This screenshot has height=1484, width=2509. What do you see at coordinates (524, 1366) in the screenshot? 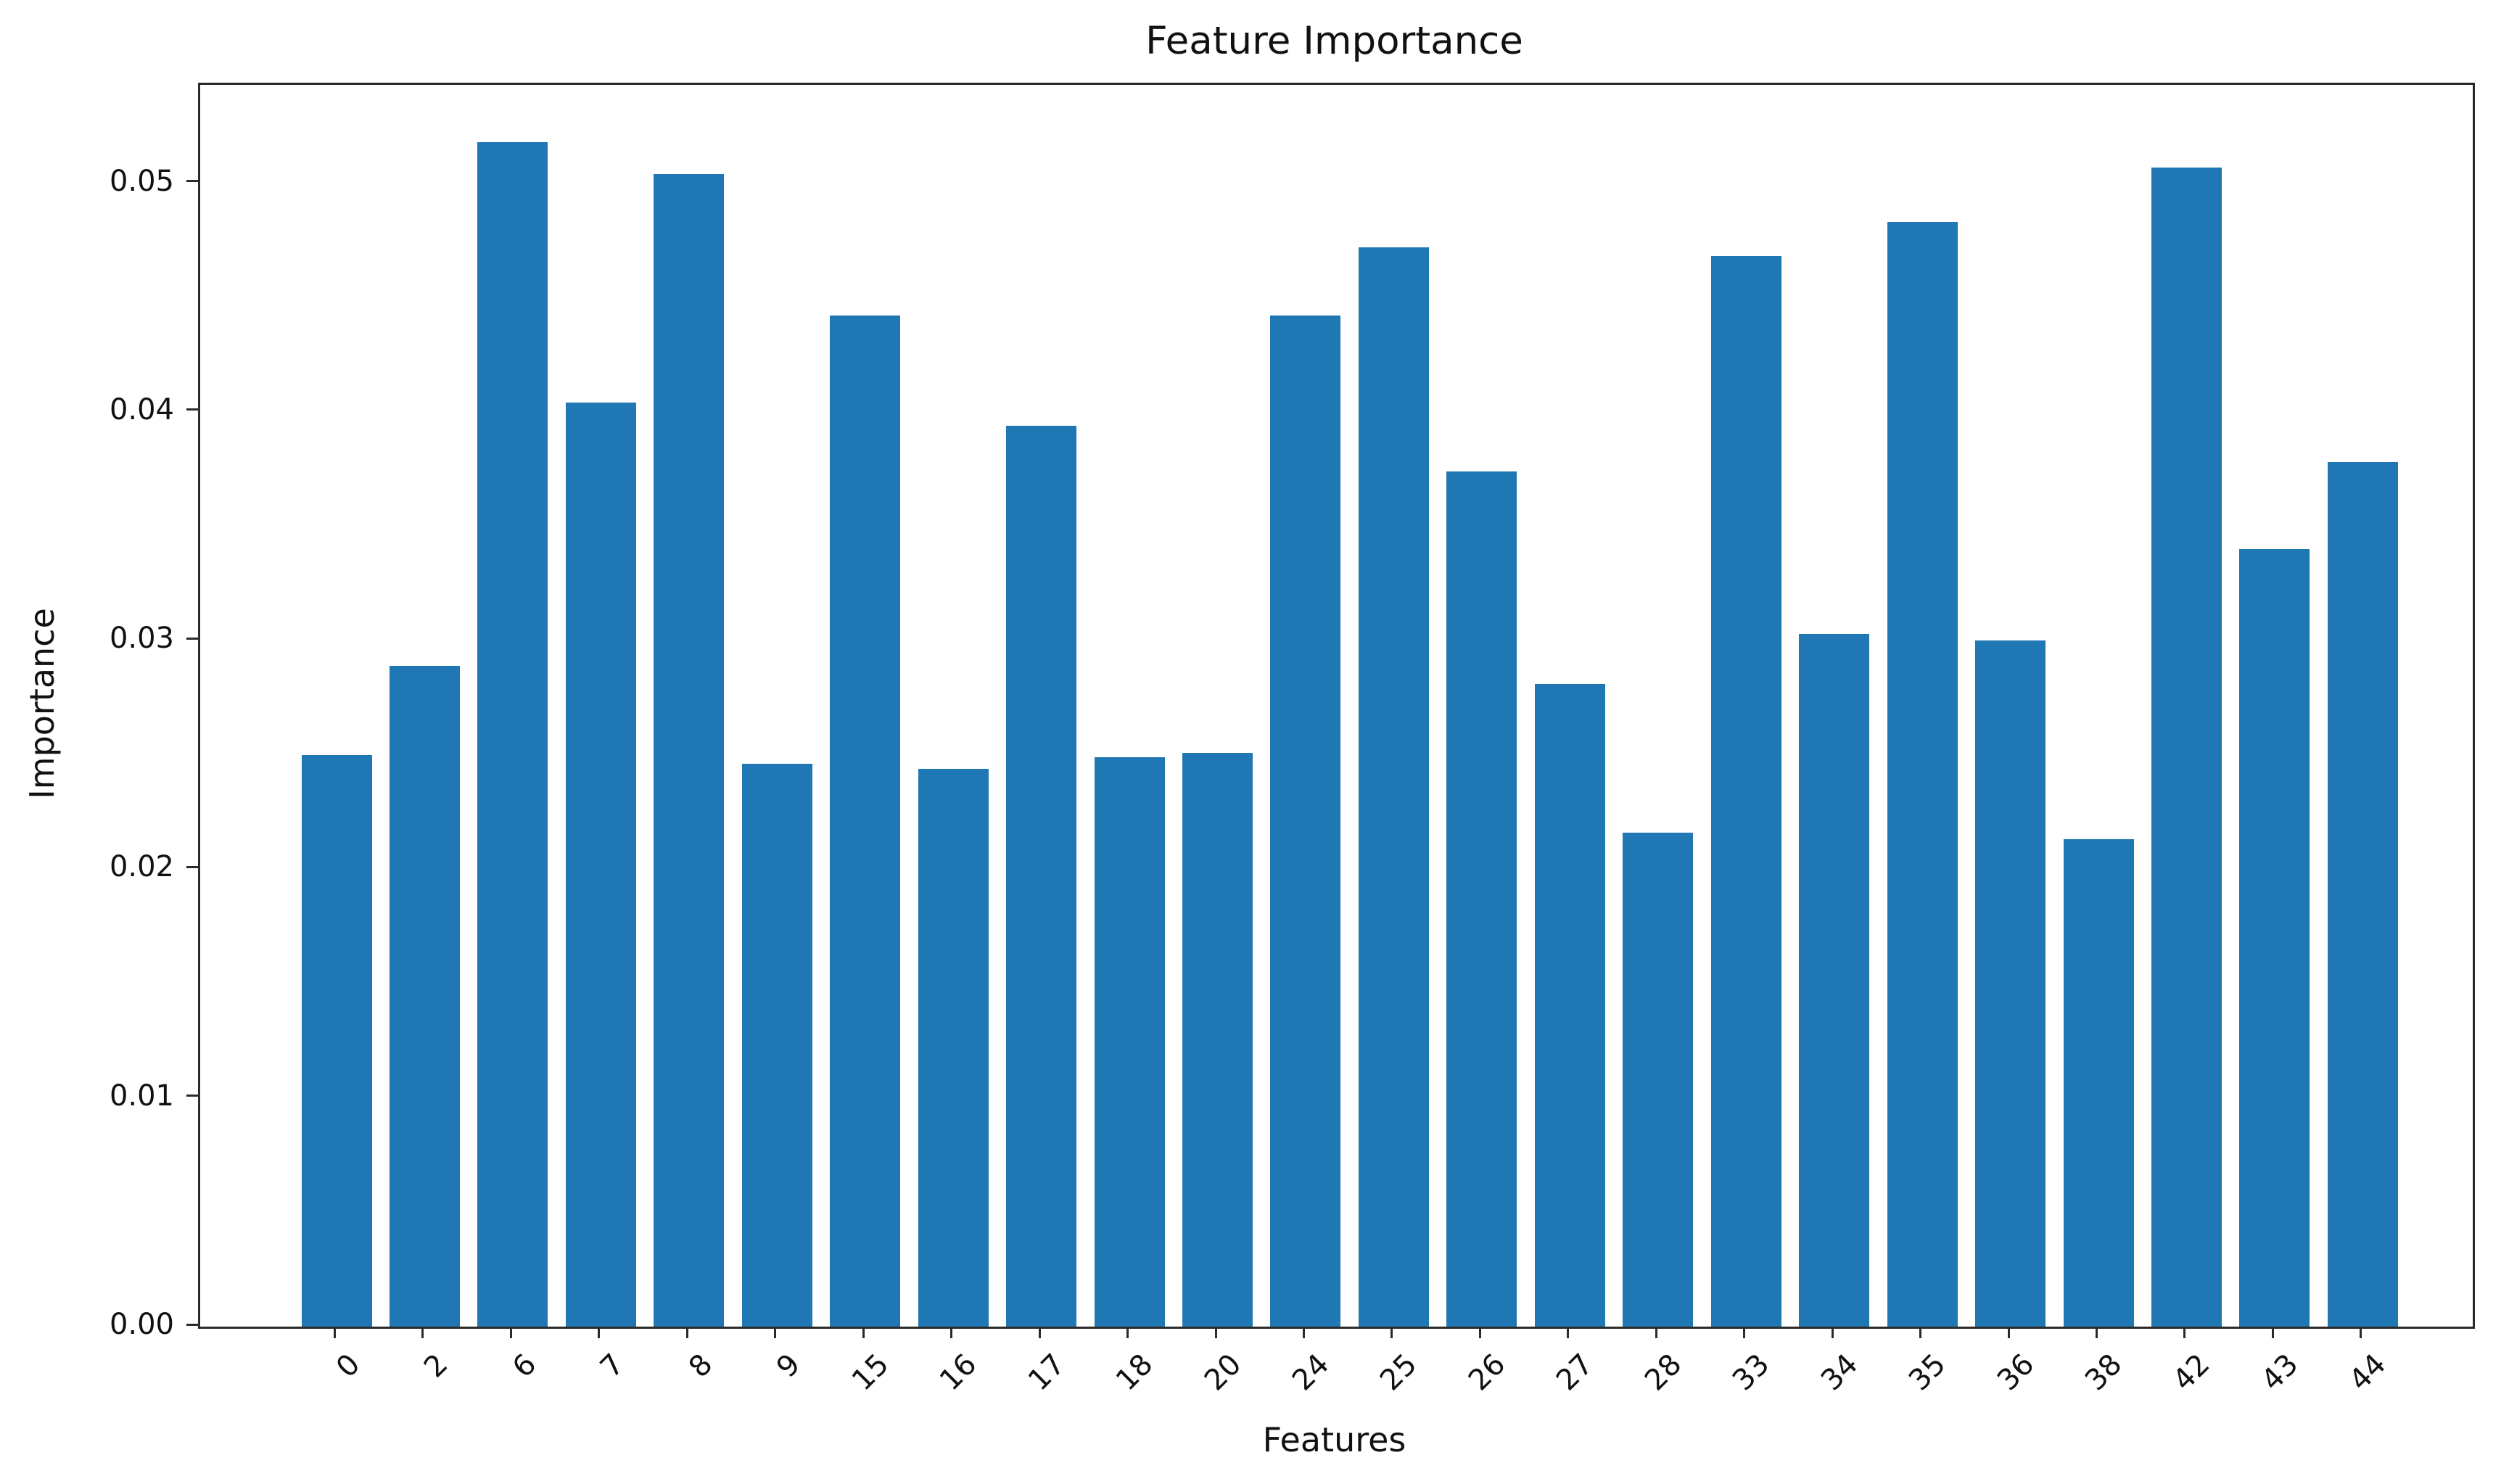
I see `x-tick-label: 6` at bounding box center [524, 1366].